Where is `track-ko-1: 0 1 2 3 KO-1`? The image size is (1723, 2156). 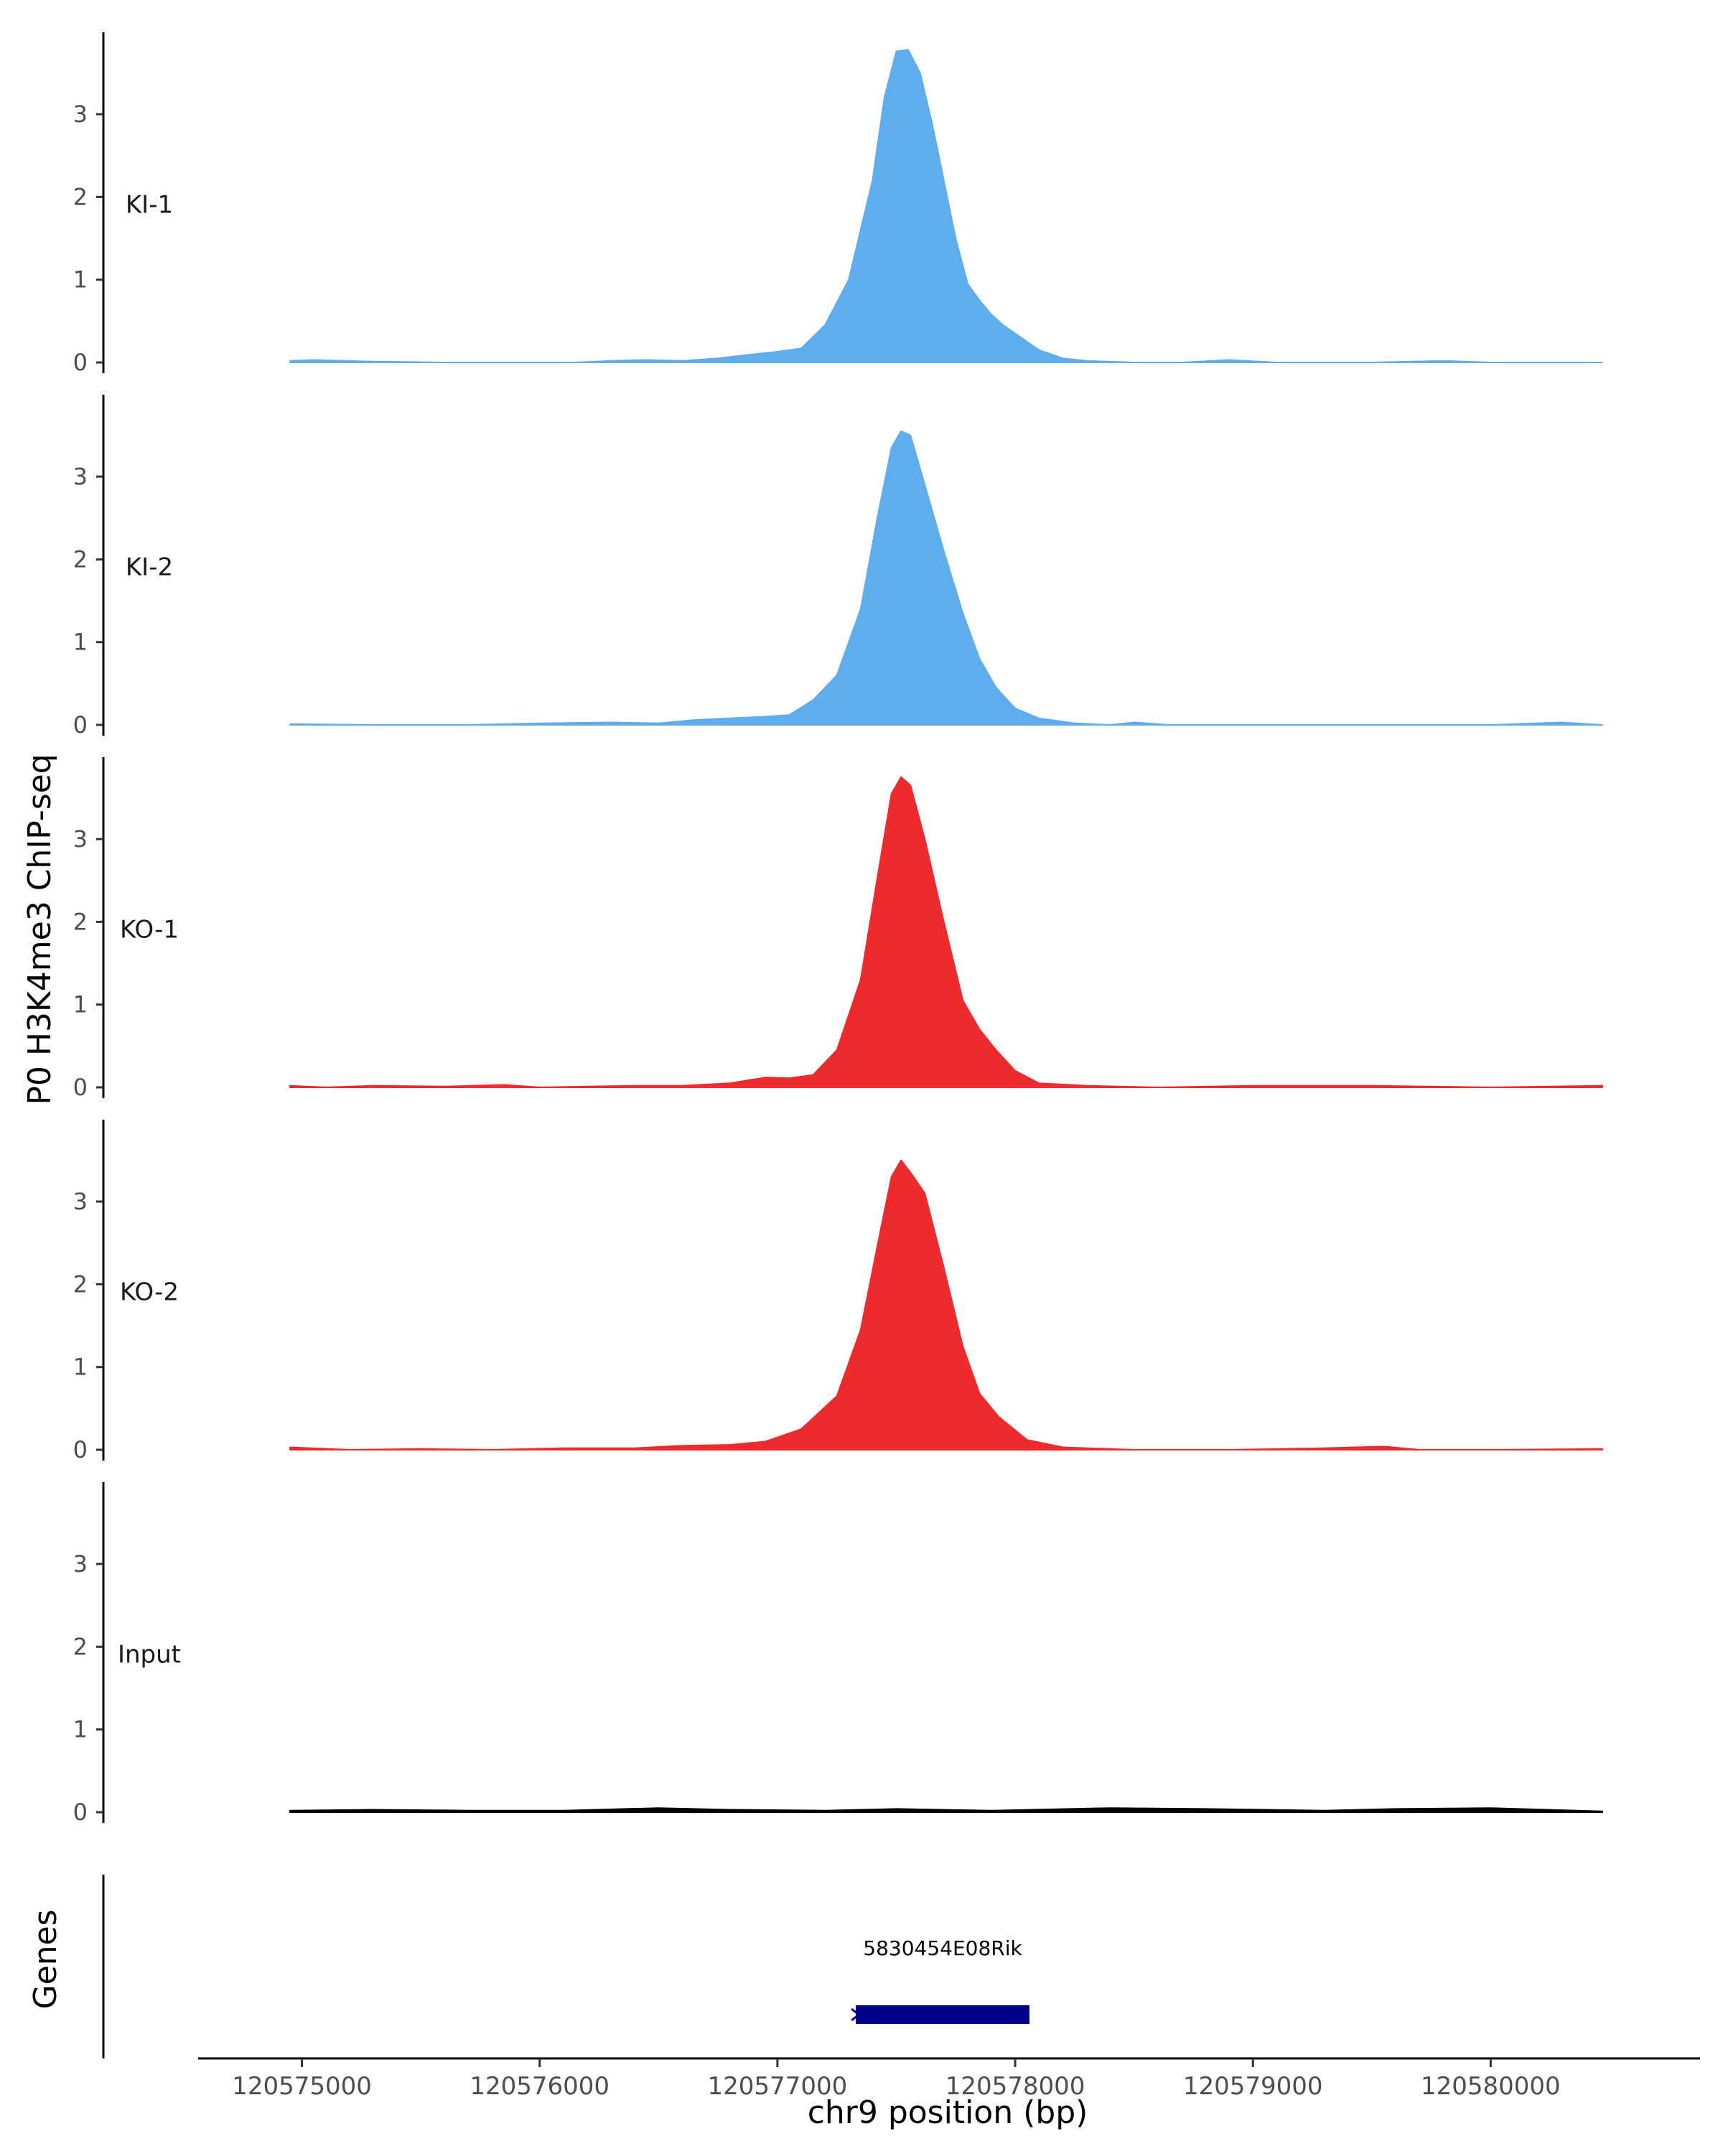 track-ko-1: 0 1 2 3 KO-1 is located at coordinates (838, 929).